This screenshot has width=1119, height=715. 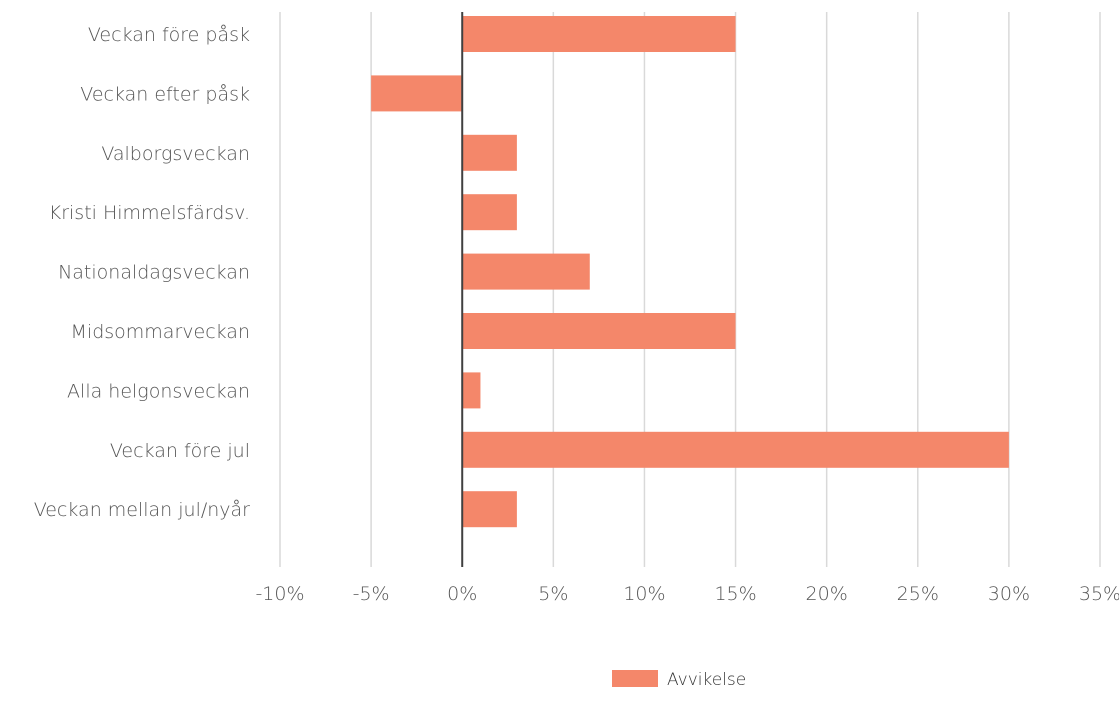 I want to click on x-tick-label: 35%, so click(x=1099, y=594).